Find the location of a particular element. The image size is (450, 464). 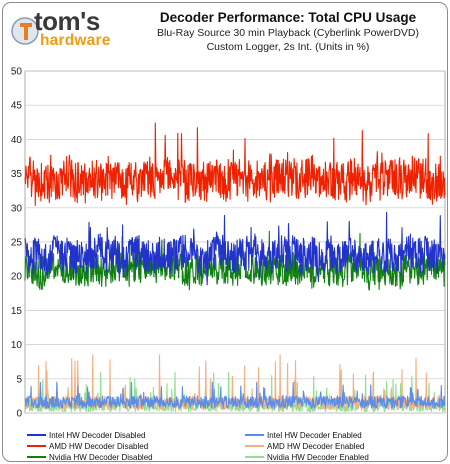

logo-graphic is located at coordinates (25, 31).